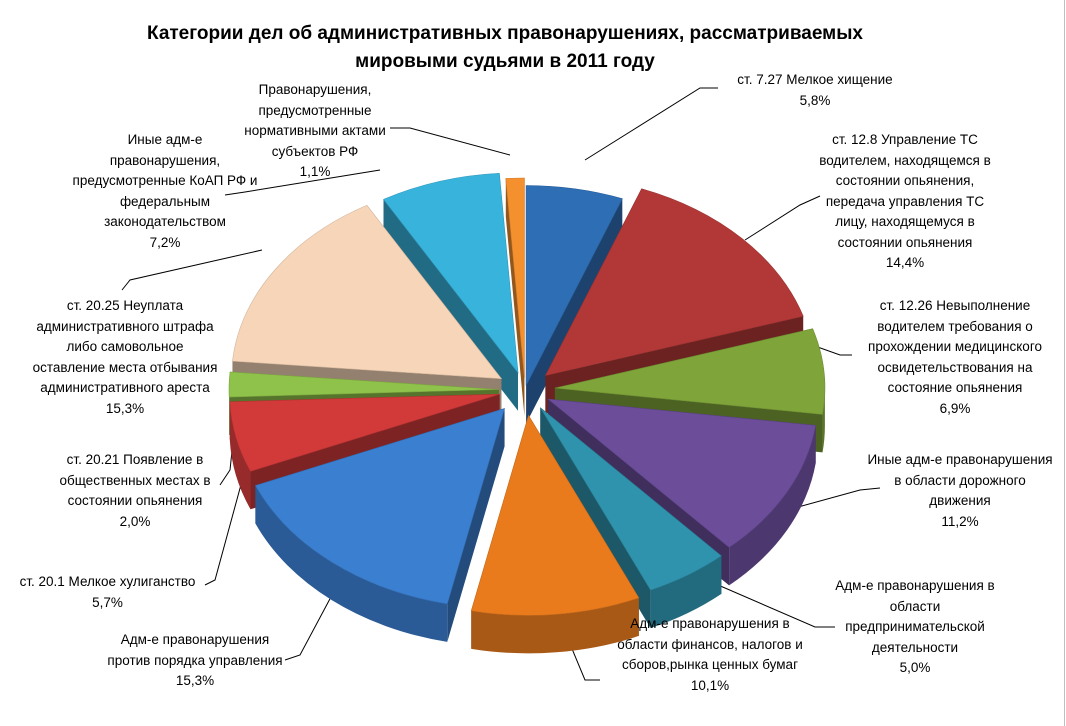 This screenshot has width=1066, height=726. What do you see at coordinates (165, 139) in the screenshot?
I see `data-label-11-line-1: Иные адм-е` at bounding box center [165, 139].